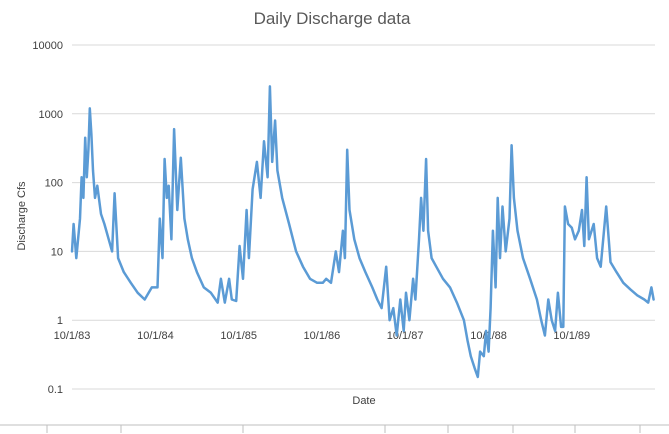  I want to click on x-tick-label: 10/1/89, so click(571, 336).